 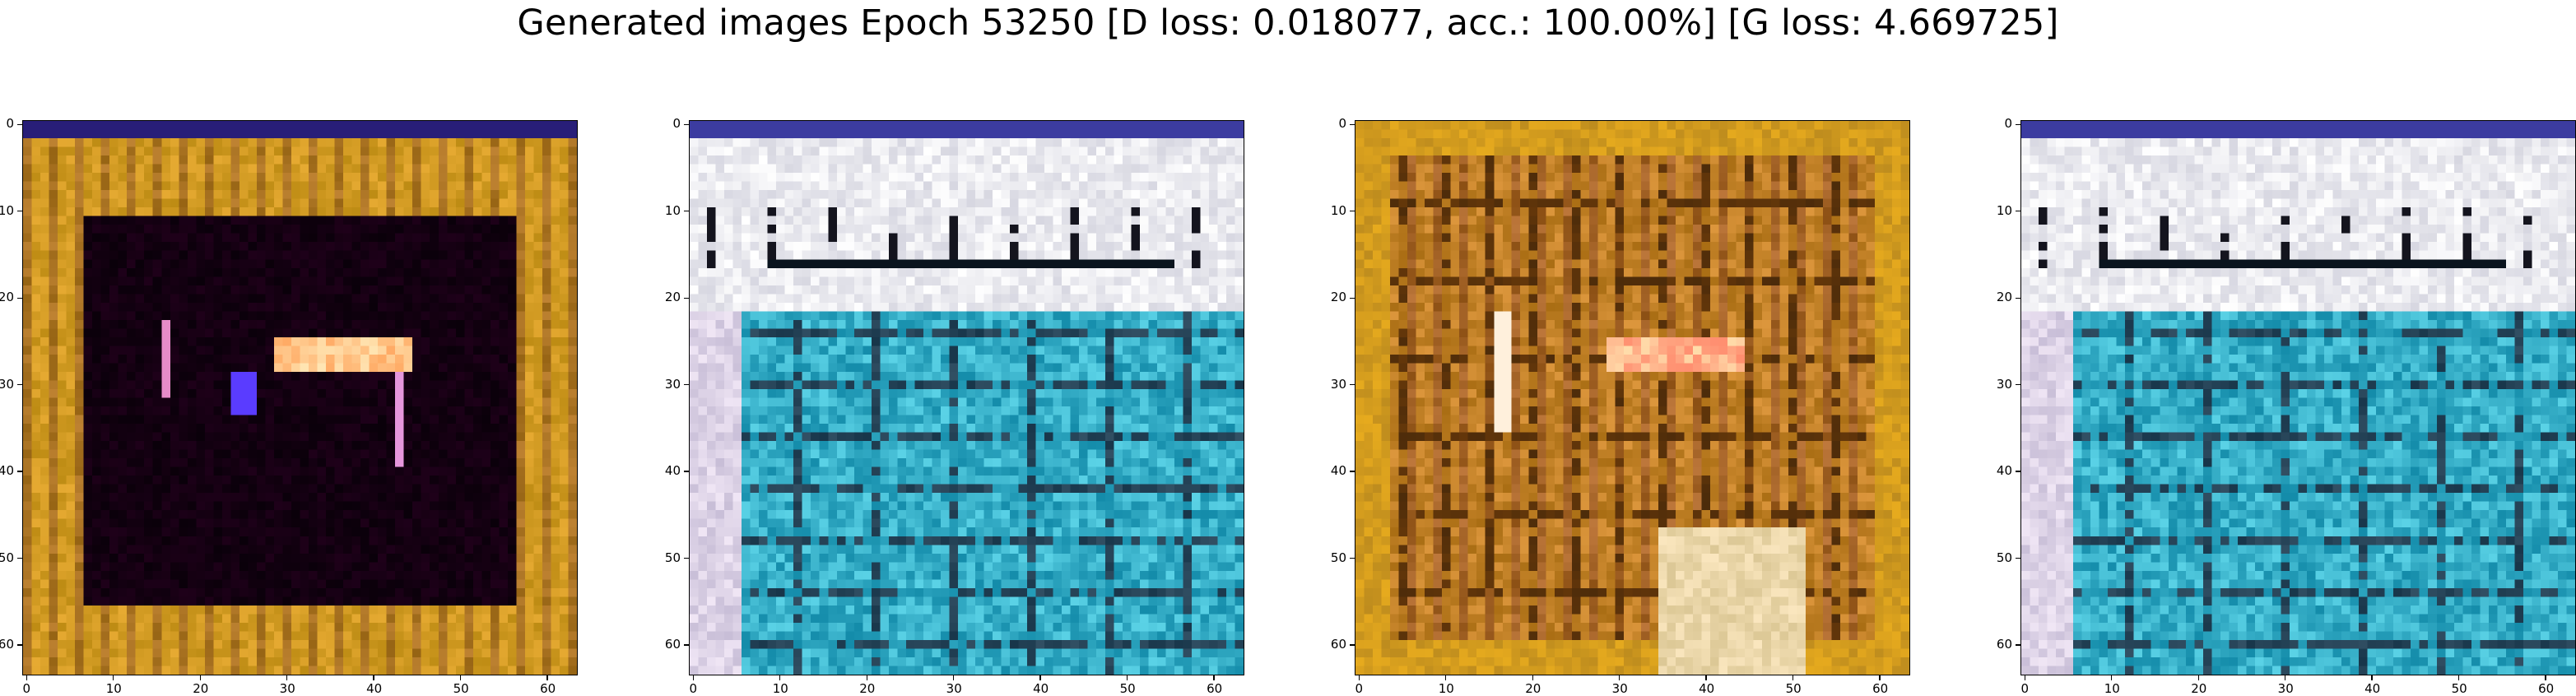 I want to click on generated-image-4-ytick-label: 60, so click(x=2004, y=644).